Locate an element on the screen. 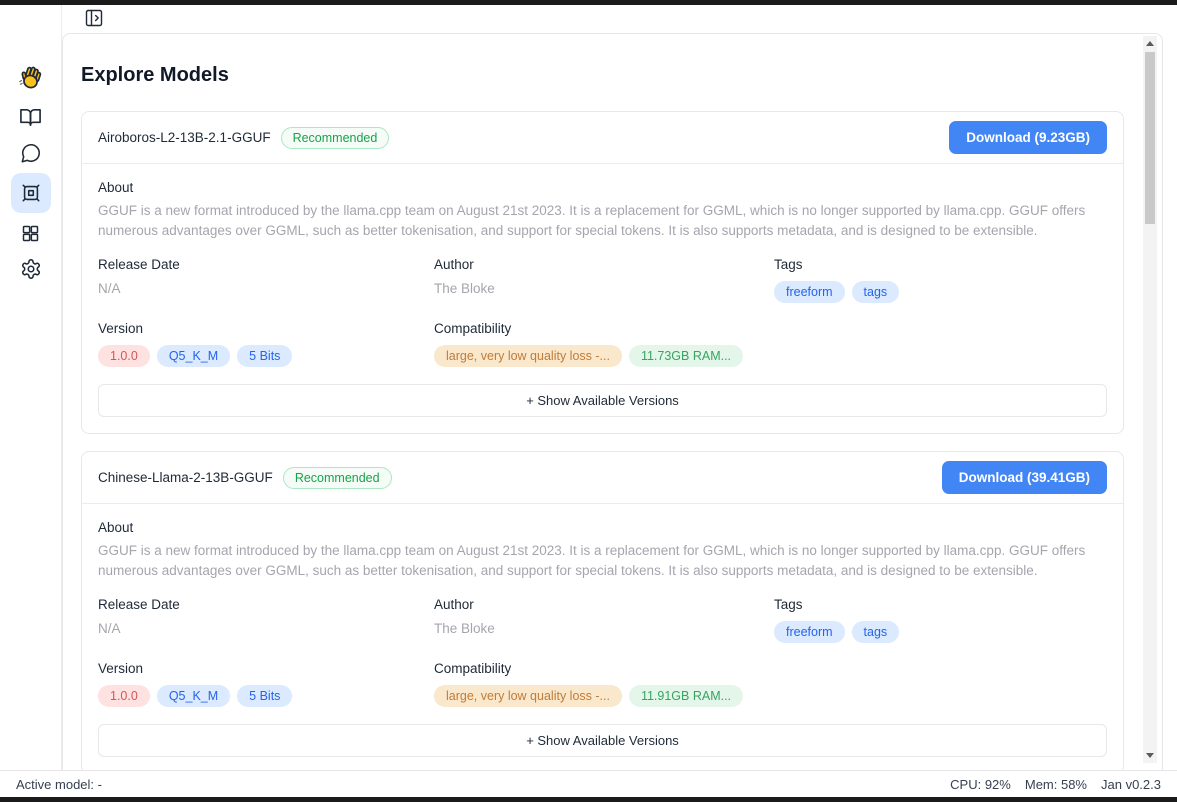  app-version: Jan v0.2.3 is located at coordinates (1131, 784).